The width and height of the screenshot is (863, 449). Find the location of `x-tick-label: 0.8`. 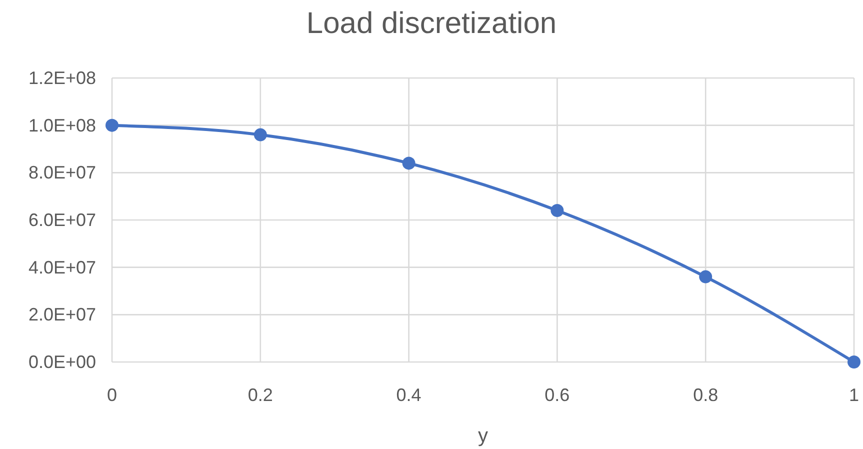

x-tick-label: 0.8 is located at coordinates (705, 395).